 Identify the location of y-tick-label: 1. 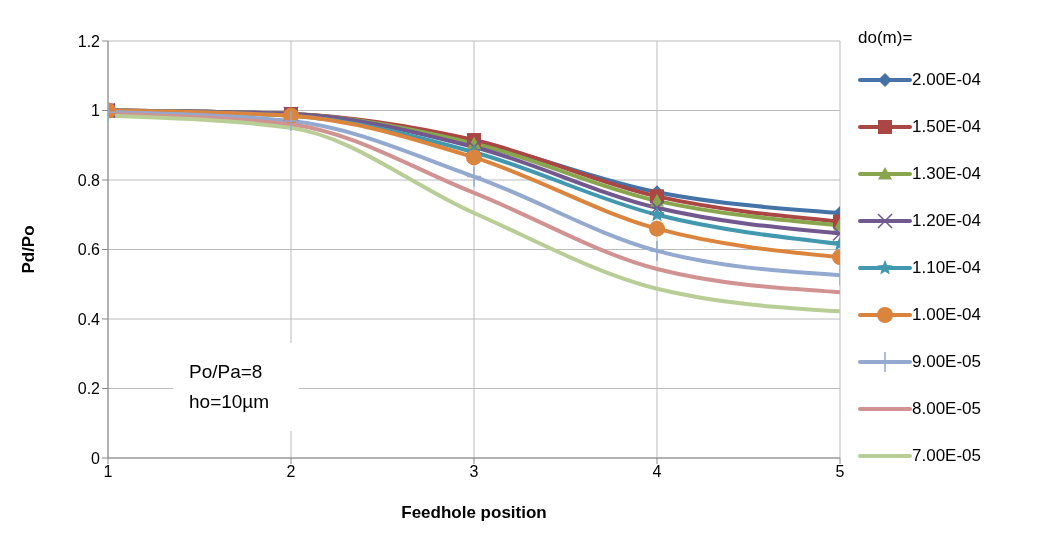
(96, 111).